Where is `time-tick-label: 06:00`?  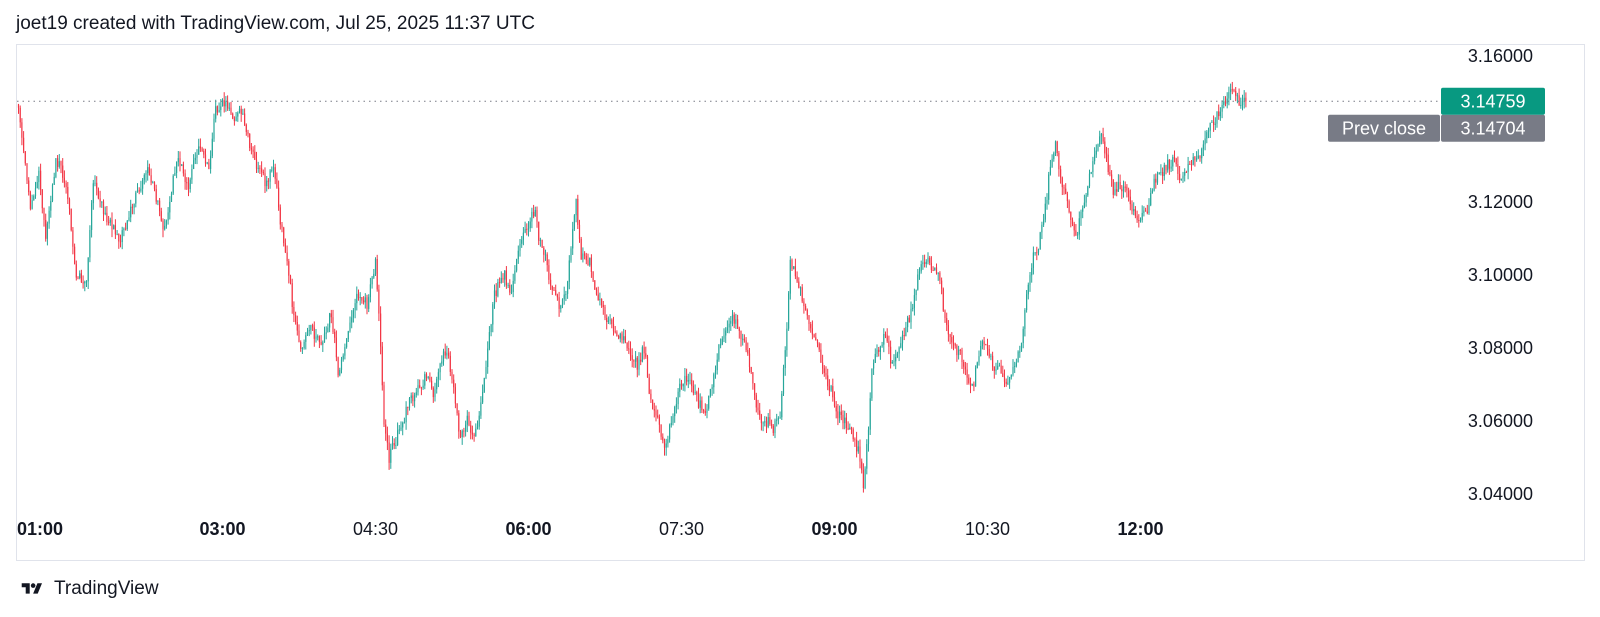
time-tick-label: 06:00 is located at coordinates (528, 529).